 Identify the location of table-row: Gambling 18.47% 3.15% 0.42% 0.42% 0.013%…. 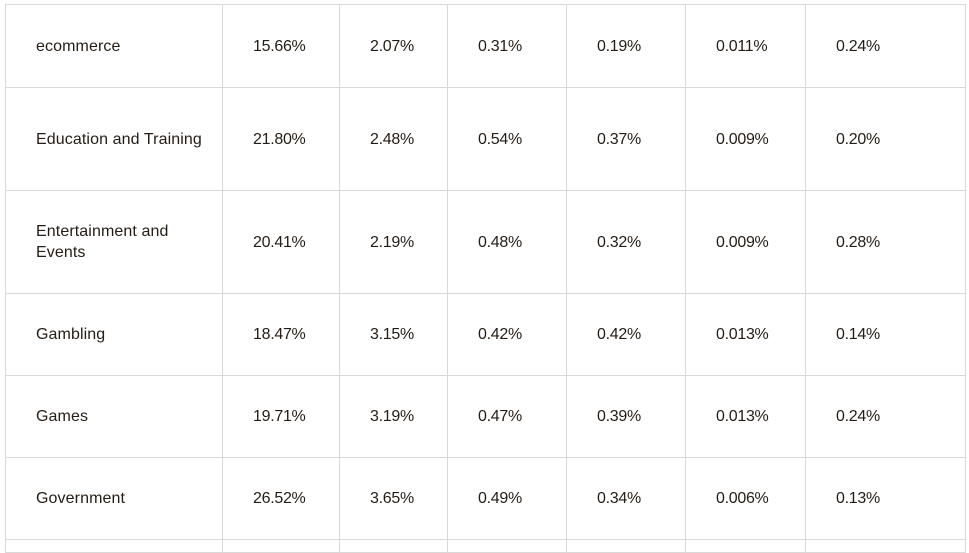
(485, 334).